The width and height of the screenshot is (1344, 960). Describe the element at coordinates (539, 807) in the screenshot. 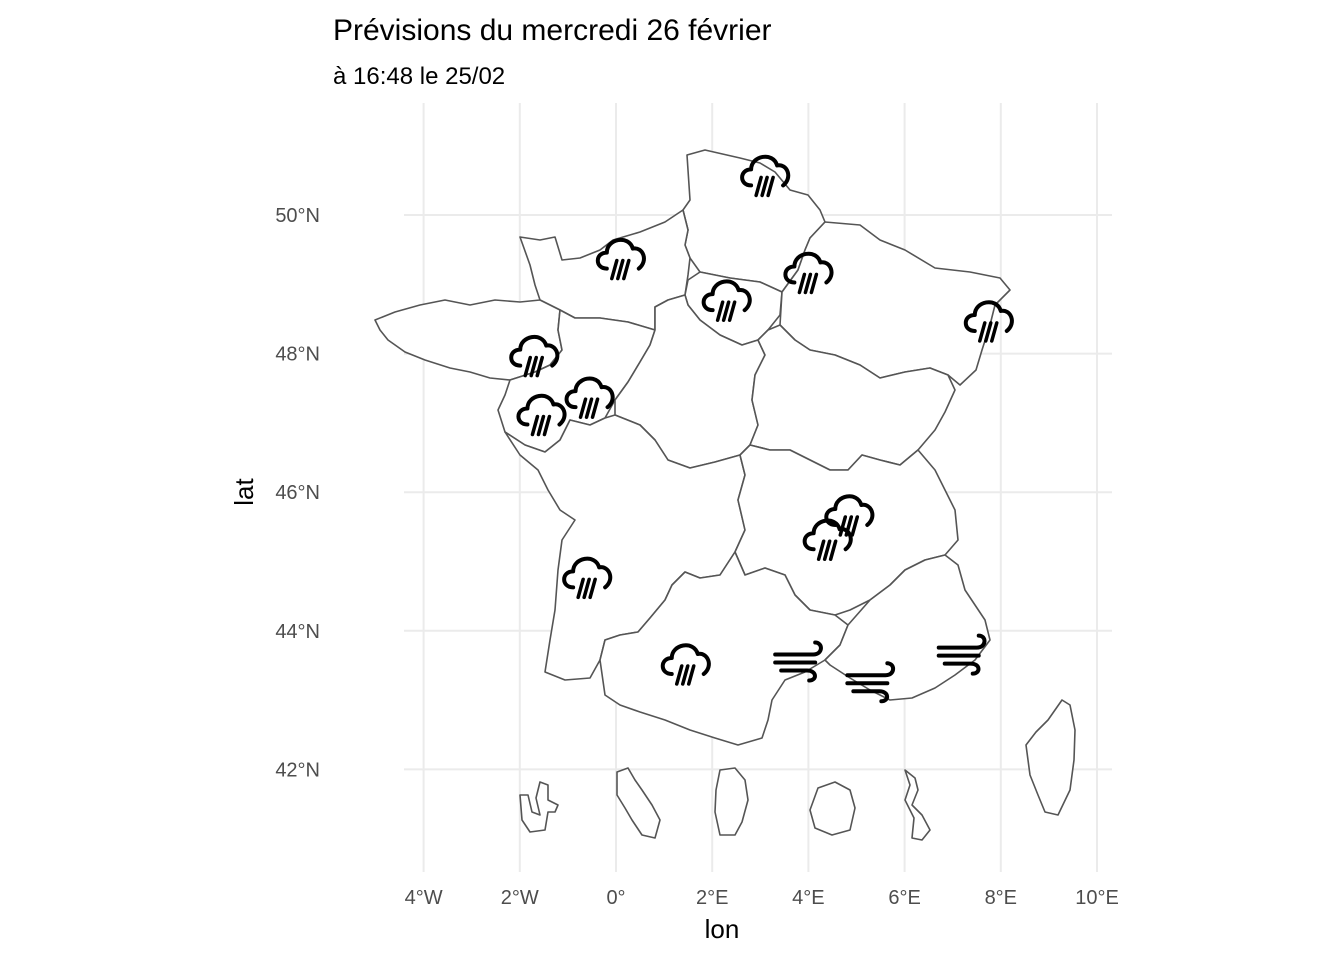

I see `inset-guadeloupe` at that location.